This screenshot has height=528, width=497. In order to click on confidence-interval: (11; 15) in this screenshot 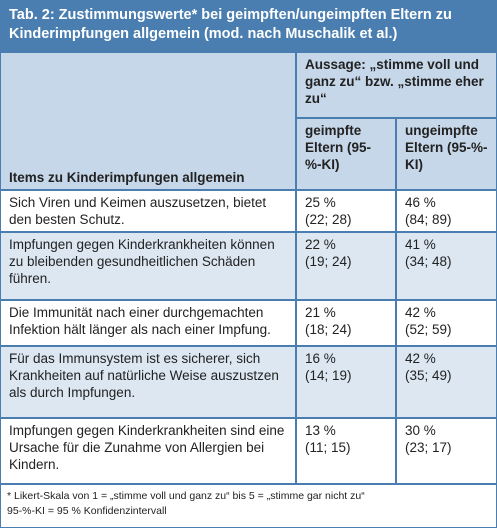, I will do `click(328, 447)`.